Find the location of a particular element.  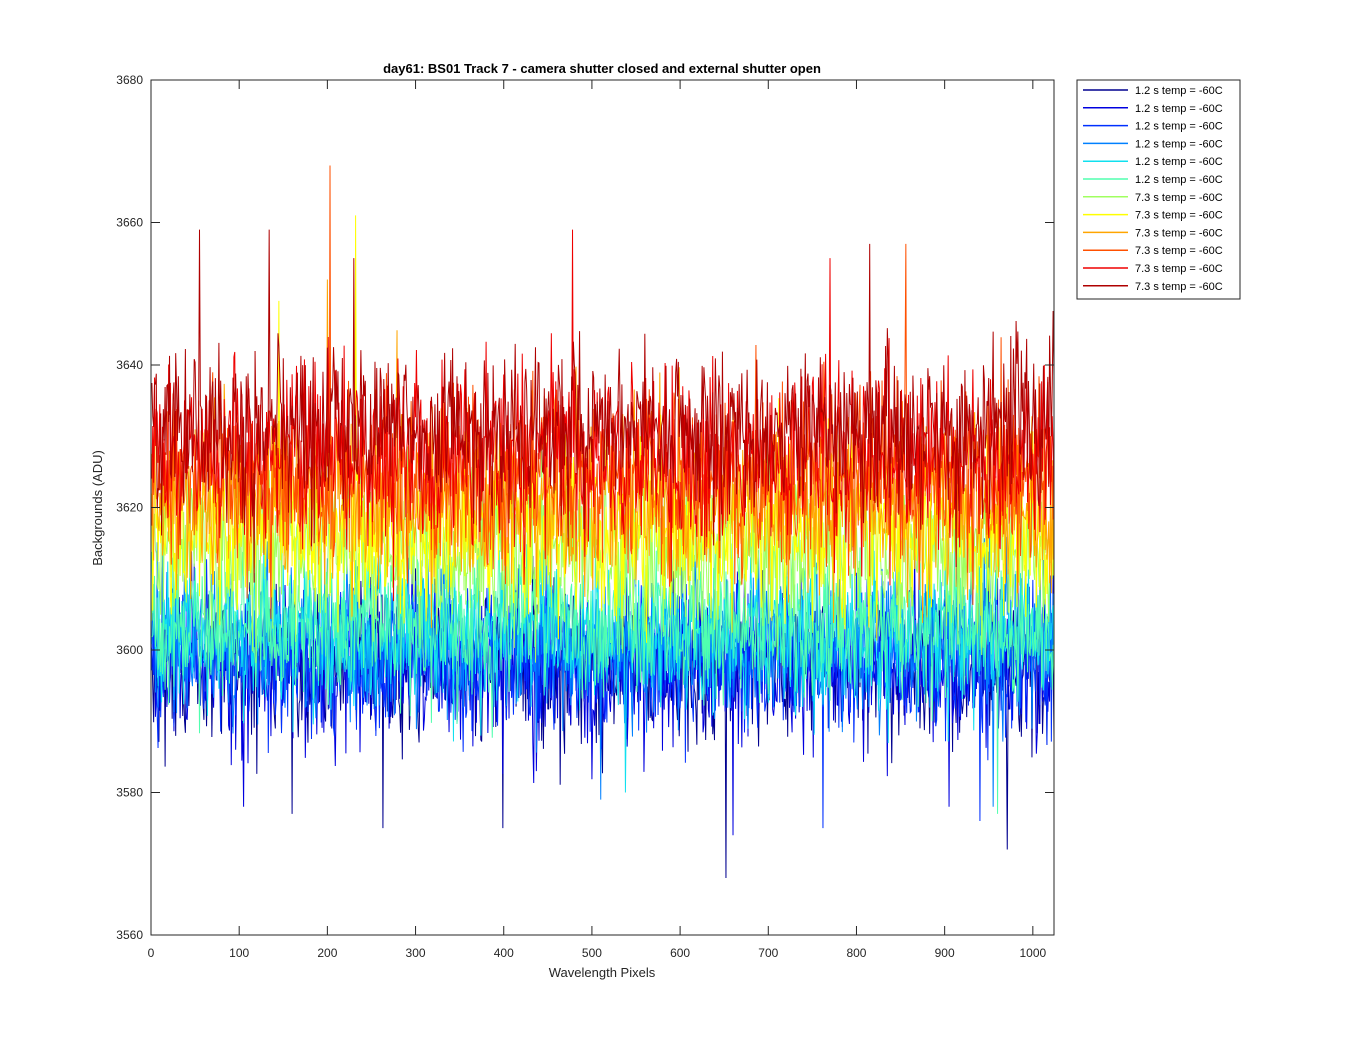

legend-label-7: 7.3 s temp = -60C is located at coordinates (1179, 198).